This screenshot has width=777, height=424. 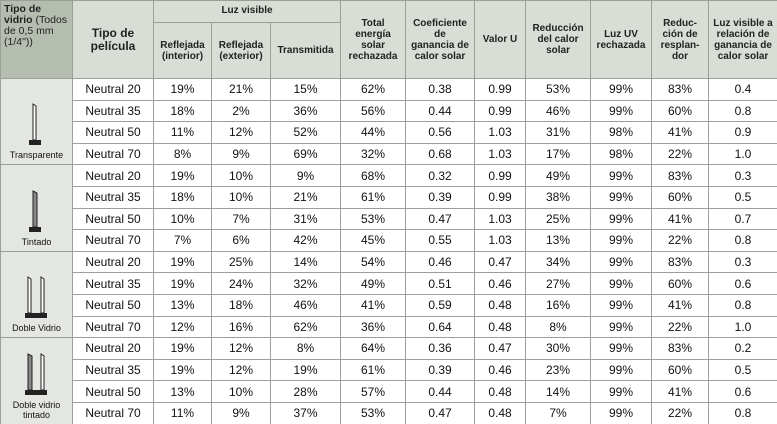 I want to click on value-cell: 17%, so click(x=558, y=154).